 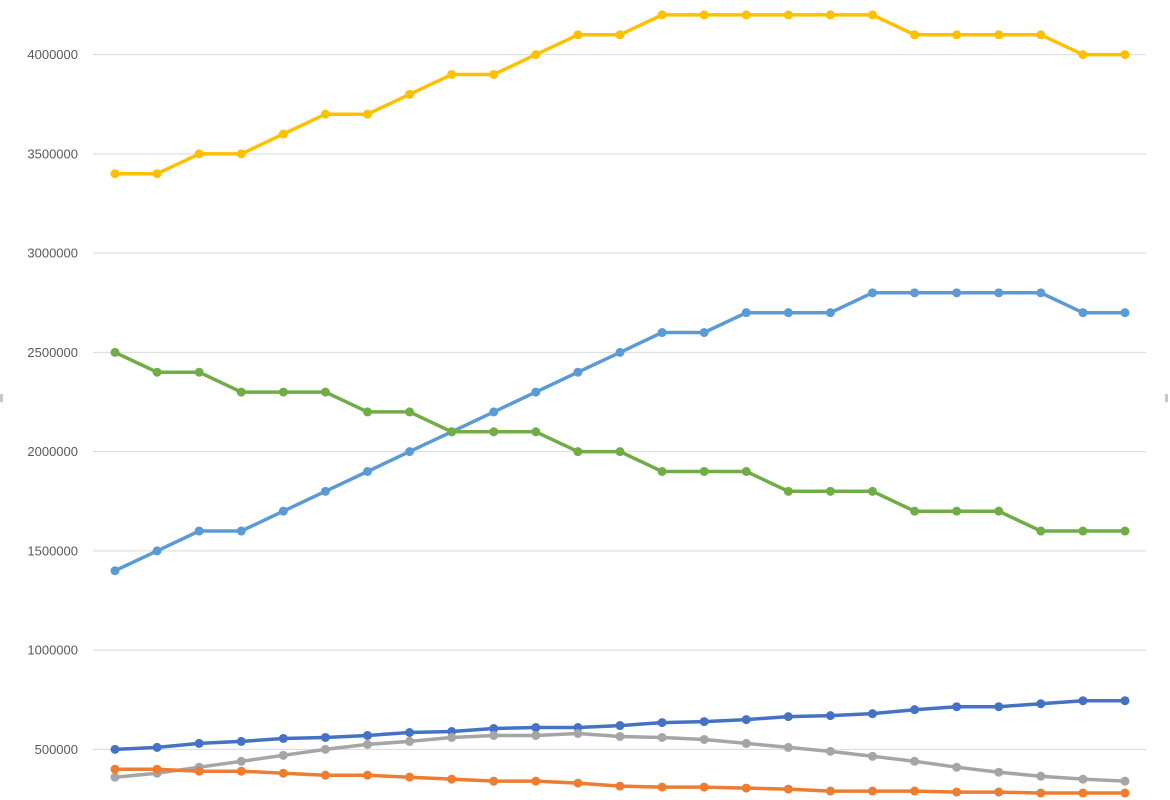 I want to click on y-tick-label: 3500000, so click(x=52, y=153).